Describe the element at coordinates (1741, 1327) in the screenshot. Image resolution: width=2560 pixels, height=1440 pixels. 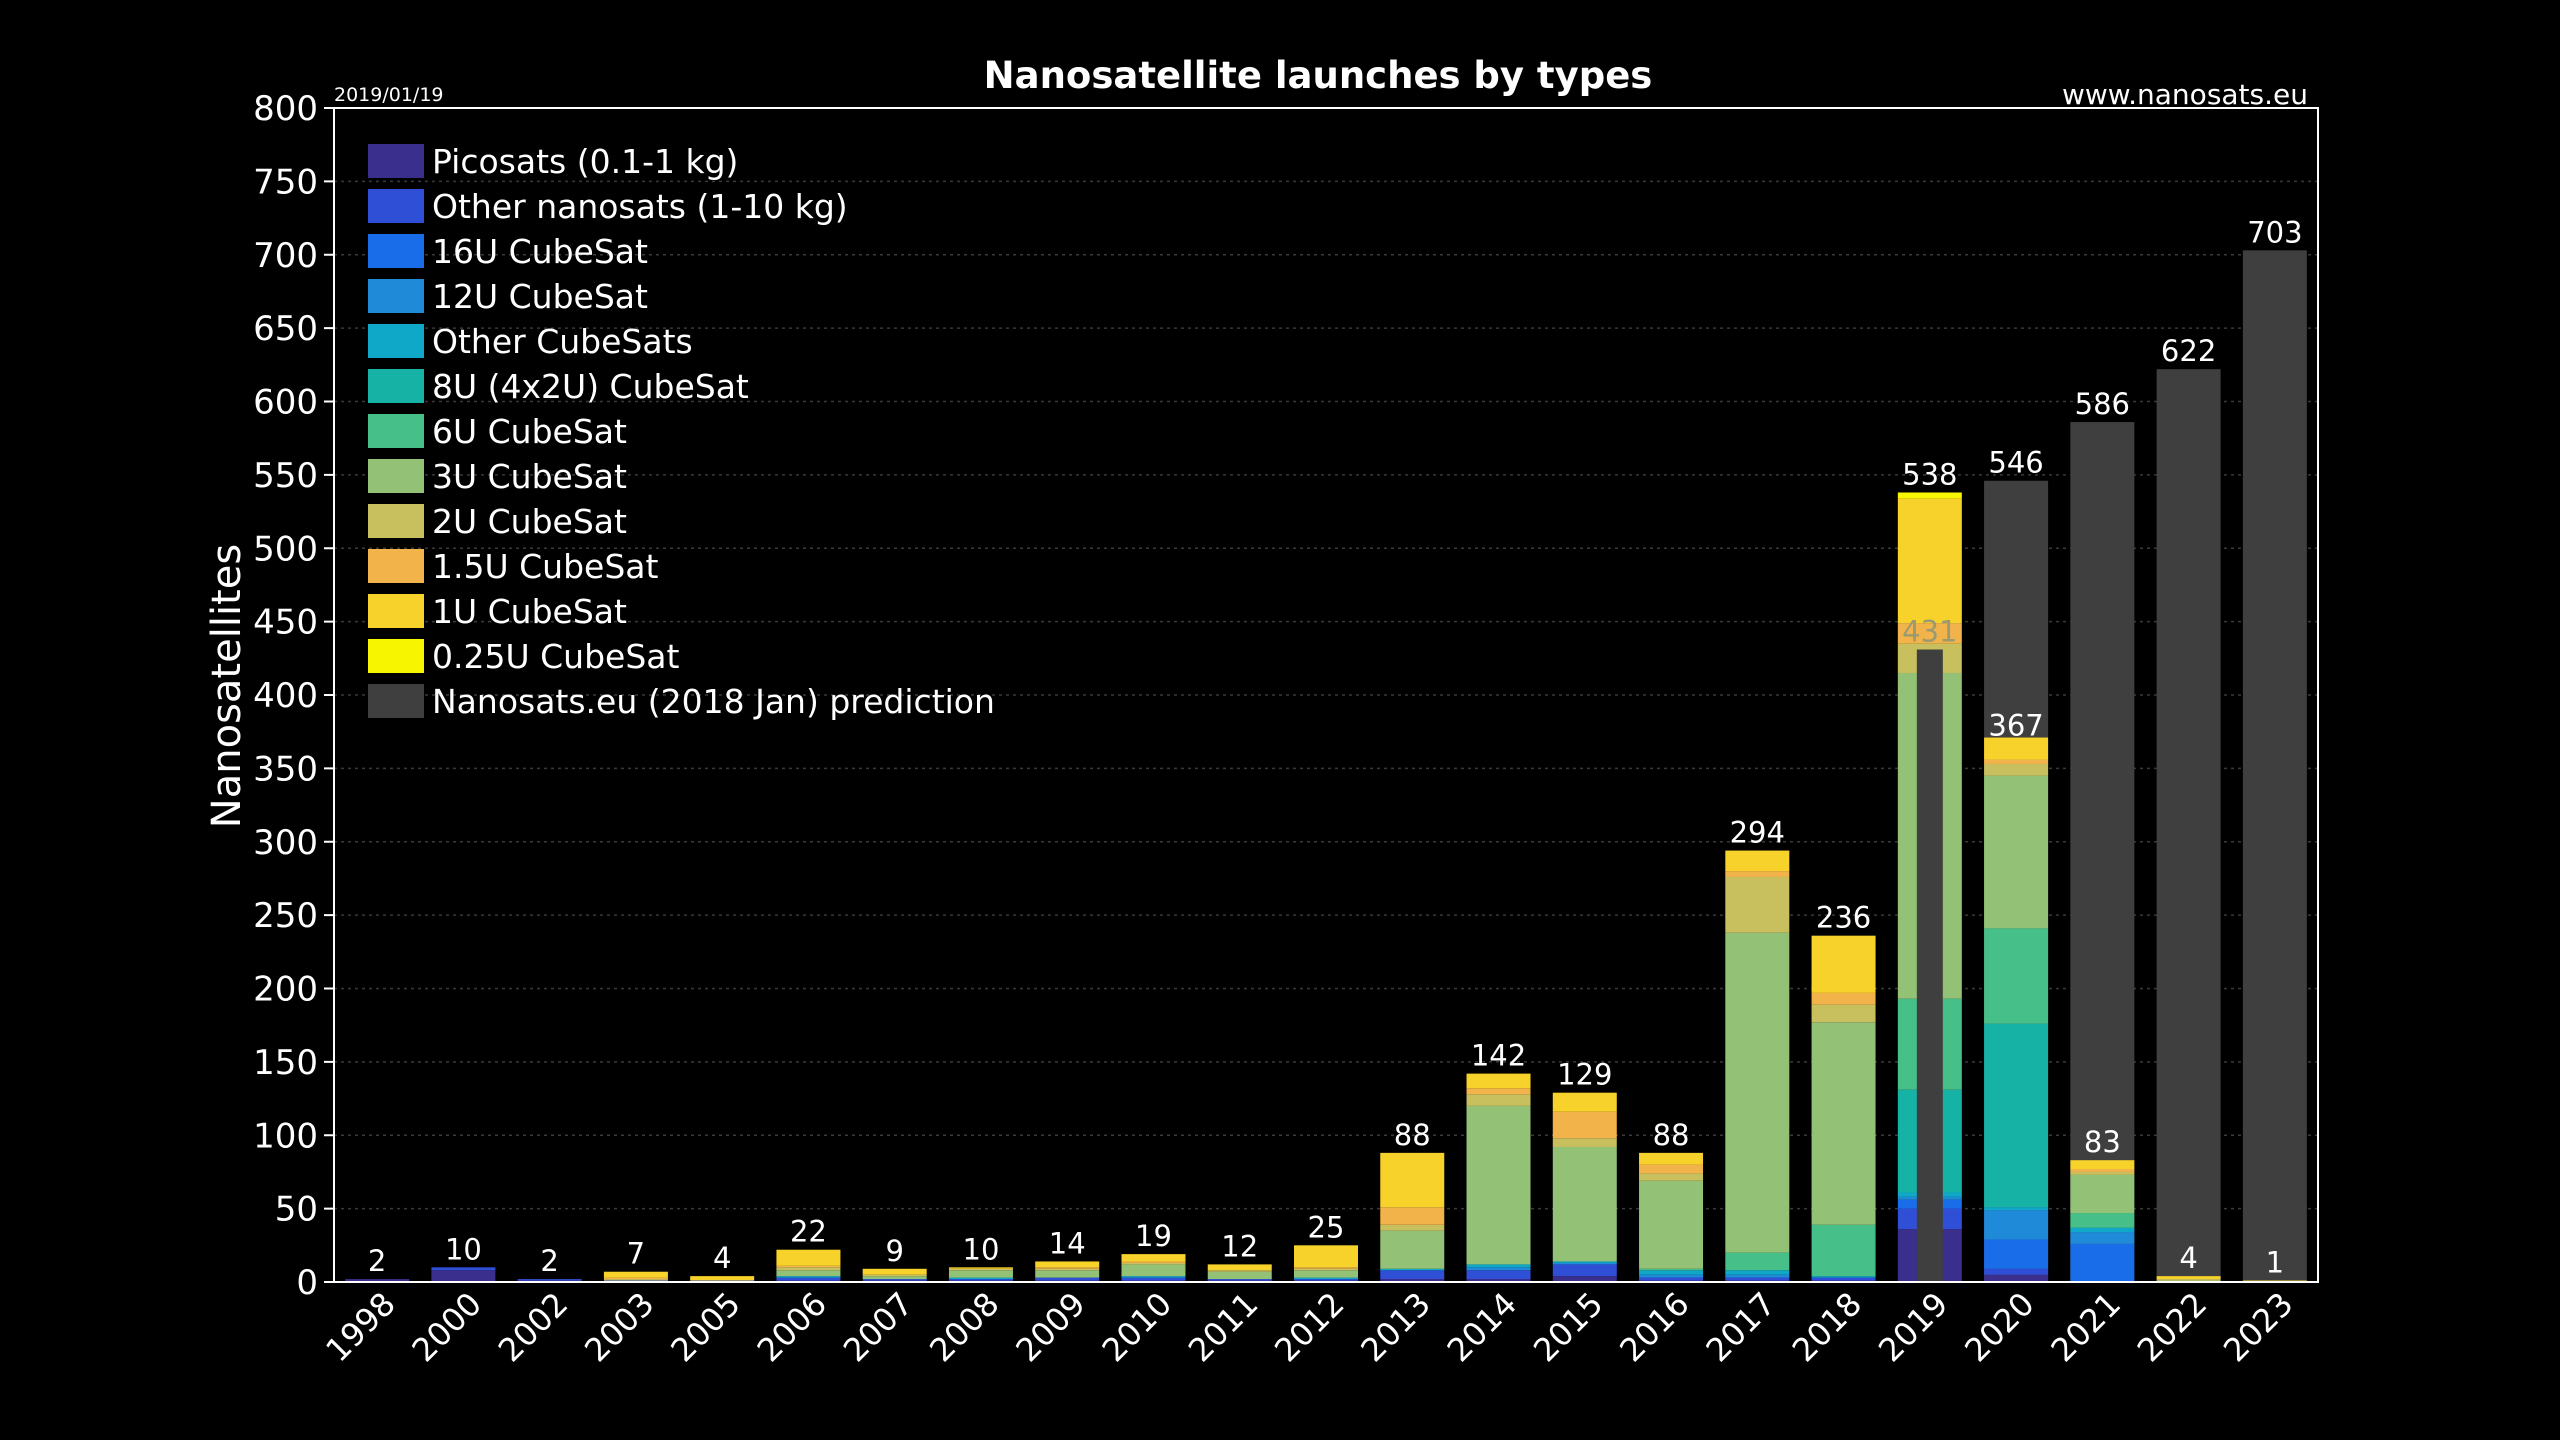
I see `x-tick-label: 2017` at that location.